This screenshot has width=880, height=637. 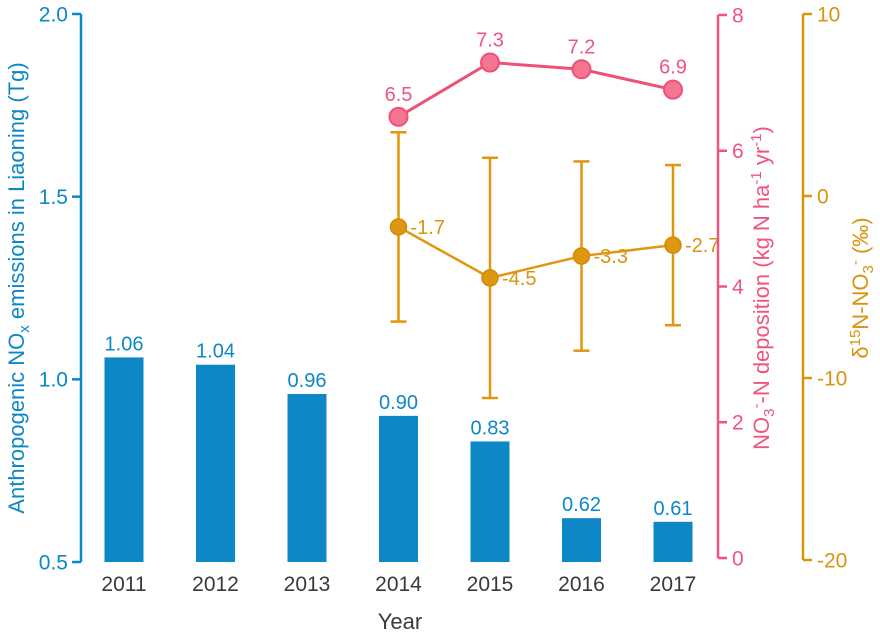 I want to click on axis-title-right_inner: NO3--N deposition (kg N ha-1 yr-1), so click(x=763, y=288).